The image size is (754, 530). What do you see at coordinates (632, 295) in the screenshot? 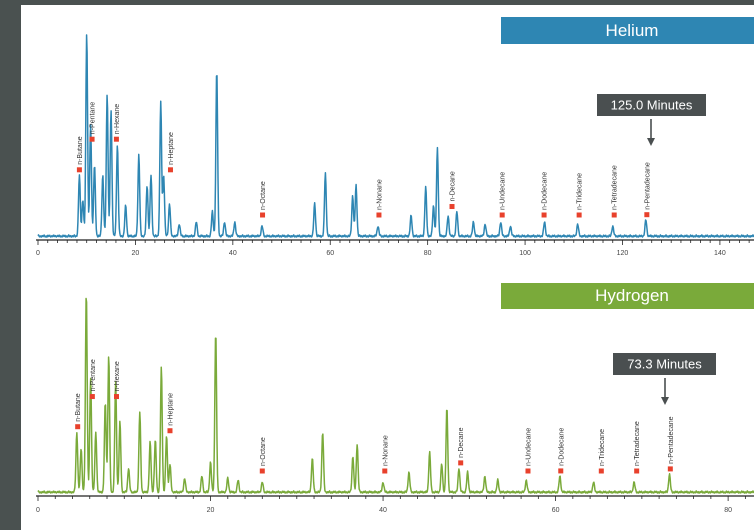
I see `hydrogen-title: Hydrogen` at bounding box center [632, 295].